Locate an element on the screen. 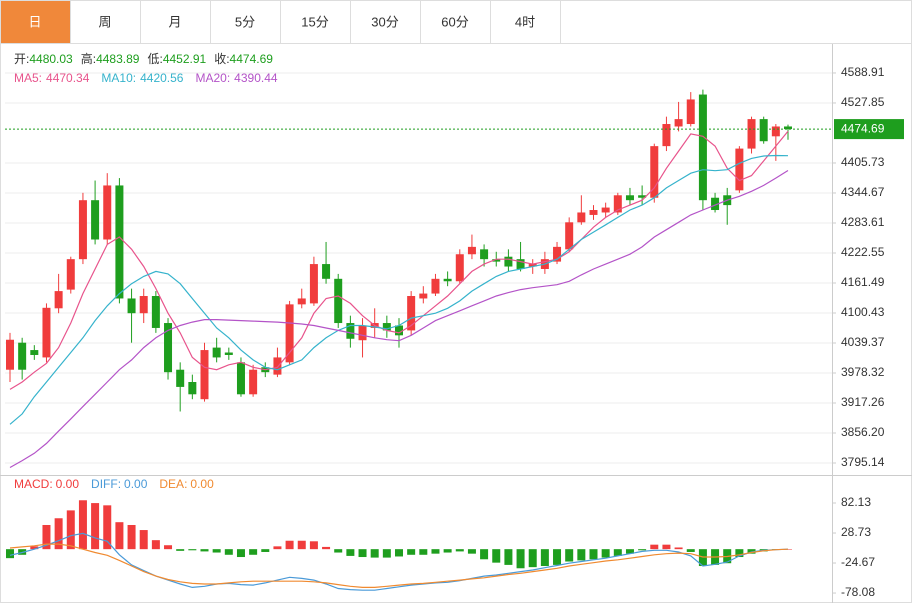 This screenshot has width=912, height=603. legend-value: 4470.34 is located at coordinates (68, 78).